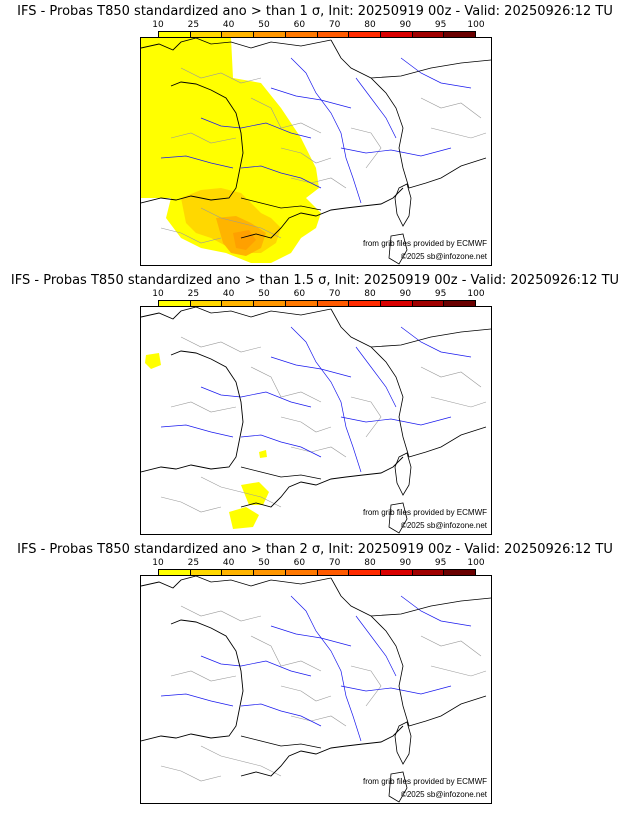  What do you see at coordinates (403, 474) in the screenshot?
I see `corsica-island` at bounding box center [403, 474].